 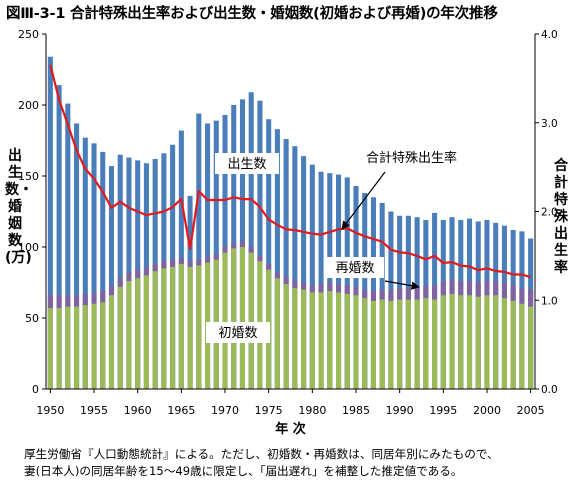 What do you see at coordinates (28, 105) in the screenshot?
I see `y-left-tick-label: 200` at bounding box center [28, 105].